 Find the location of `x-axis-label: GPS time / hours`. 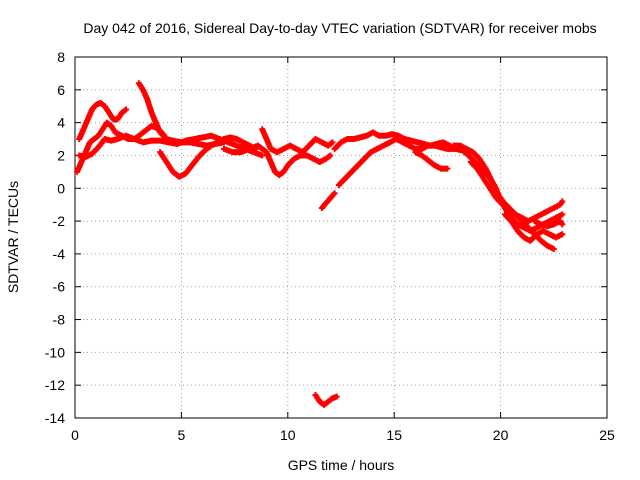

x-axis-label: GPS time / hours is located at coordinates (341, 465).